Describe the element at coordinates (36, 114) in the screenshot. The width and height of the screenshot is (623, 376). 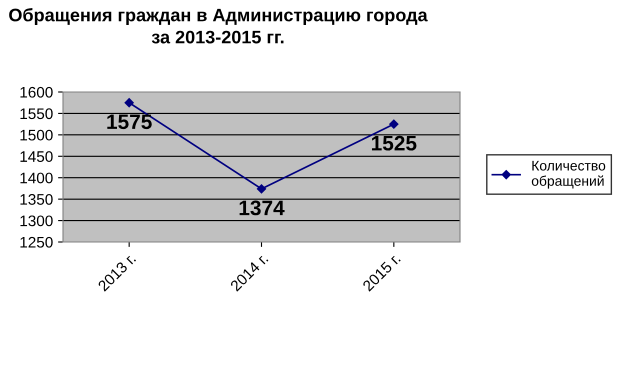
I see `y-tick-label: 1550` at that location.